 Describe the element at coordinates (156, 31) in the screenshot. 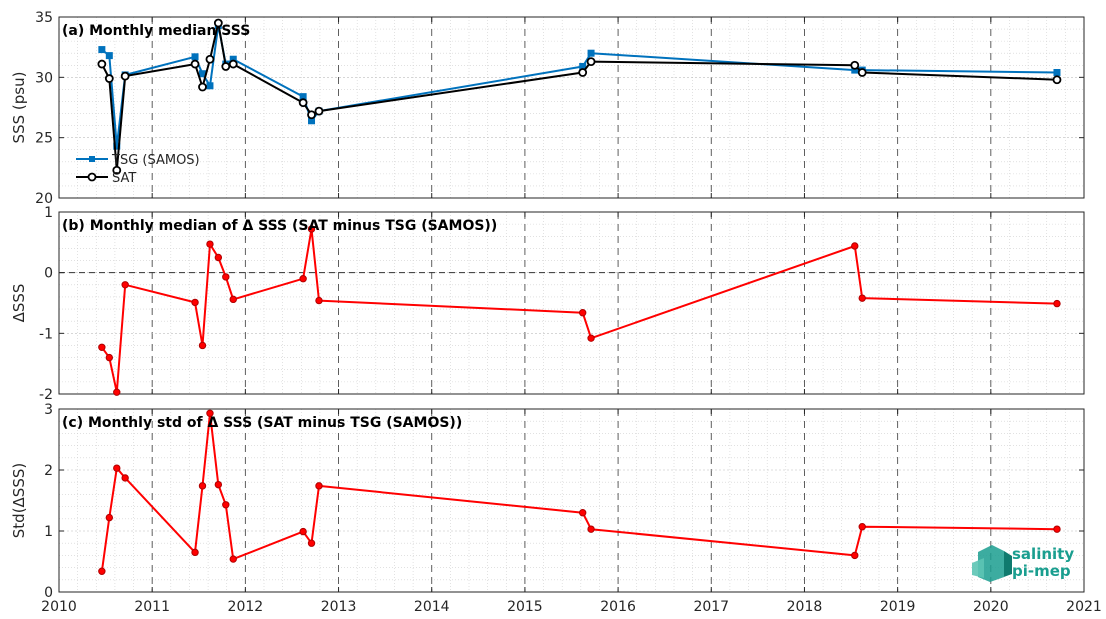

I see `panel-title: (a) Monthly median SSS` at that location.